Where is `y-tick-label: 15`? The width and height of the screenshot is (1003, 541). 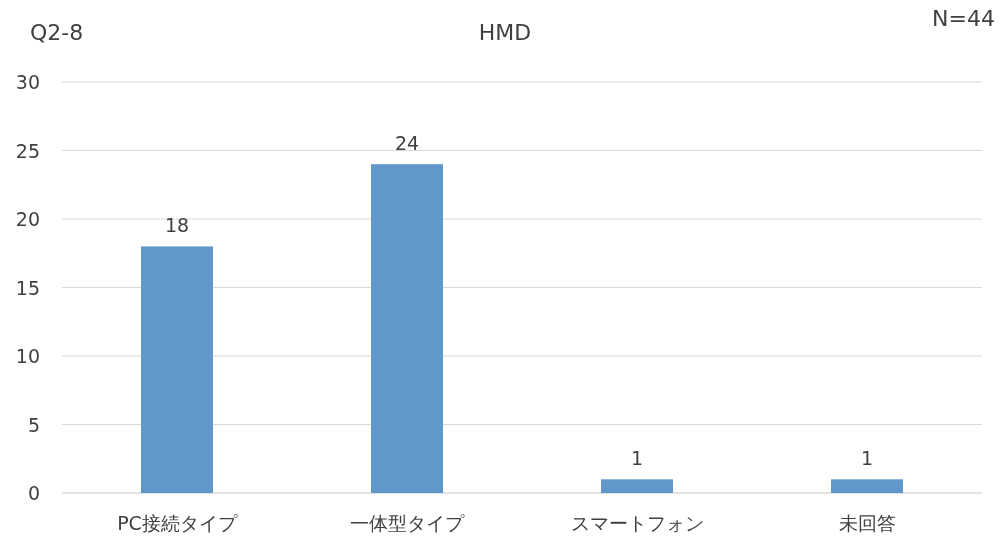
y-tick-label: 15 is located at coordinates (27, 287).